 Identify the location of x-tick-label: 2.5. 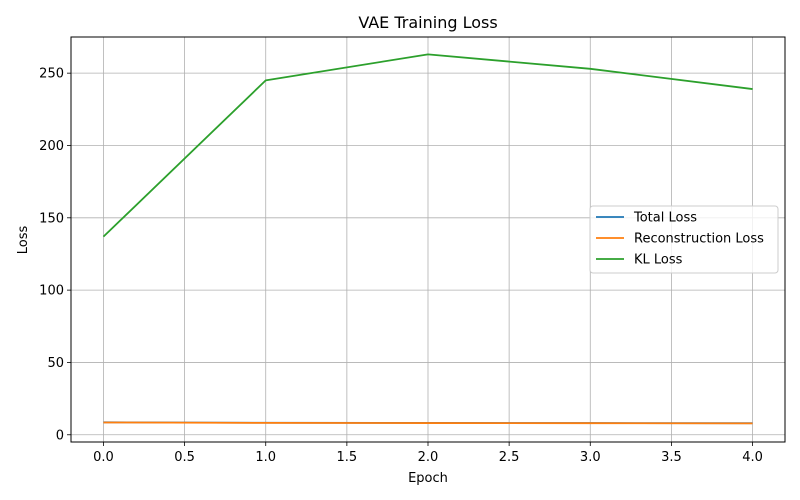
(509, 457).